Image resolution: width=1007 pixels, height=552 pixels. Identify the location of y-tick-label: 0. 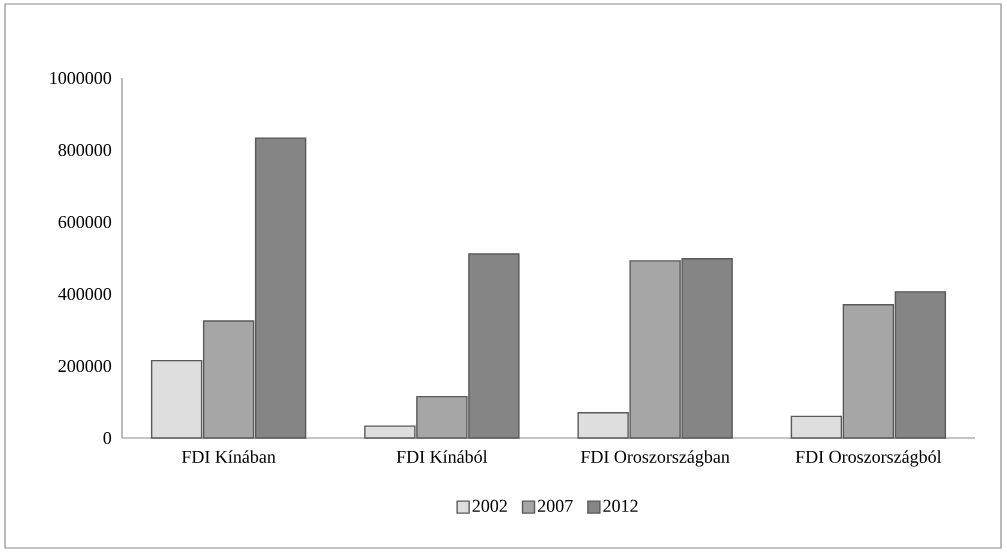
(107, 438).